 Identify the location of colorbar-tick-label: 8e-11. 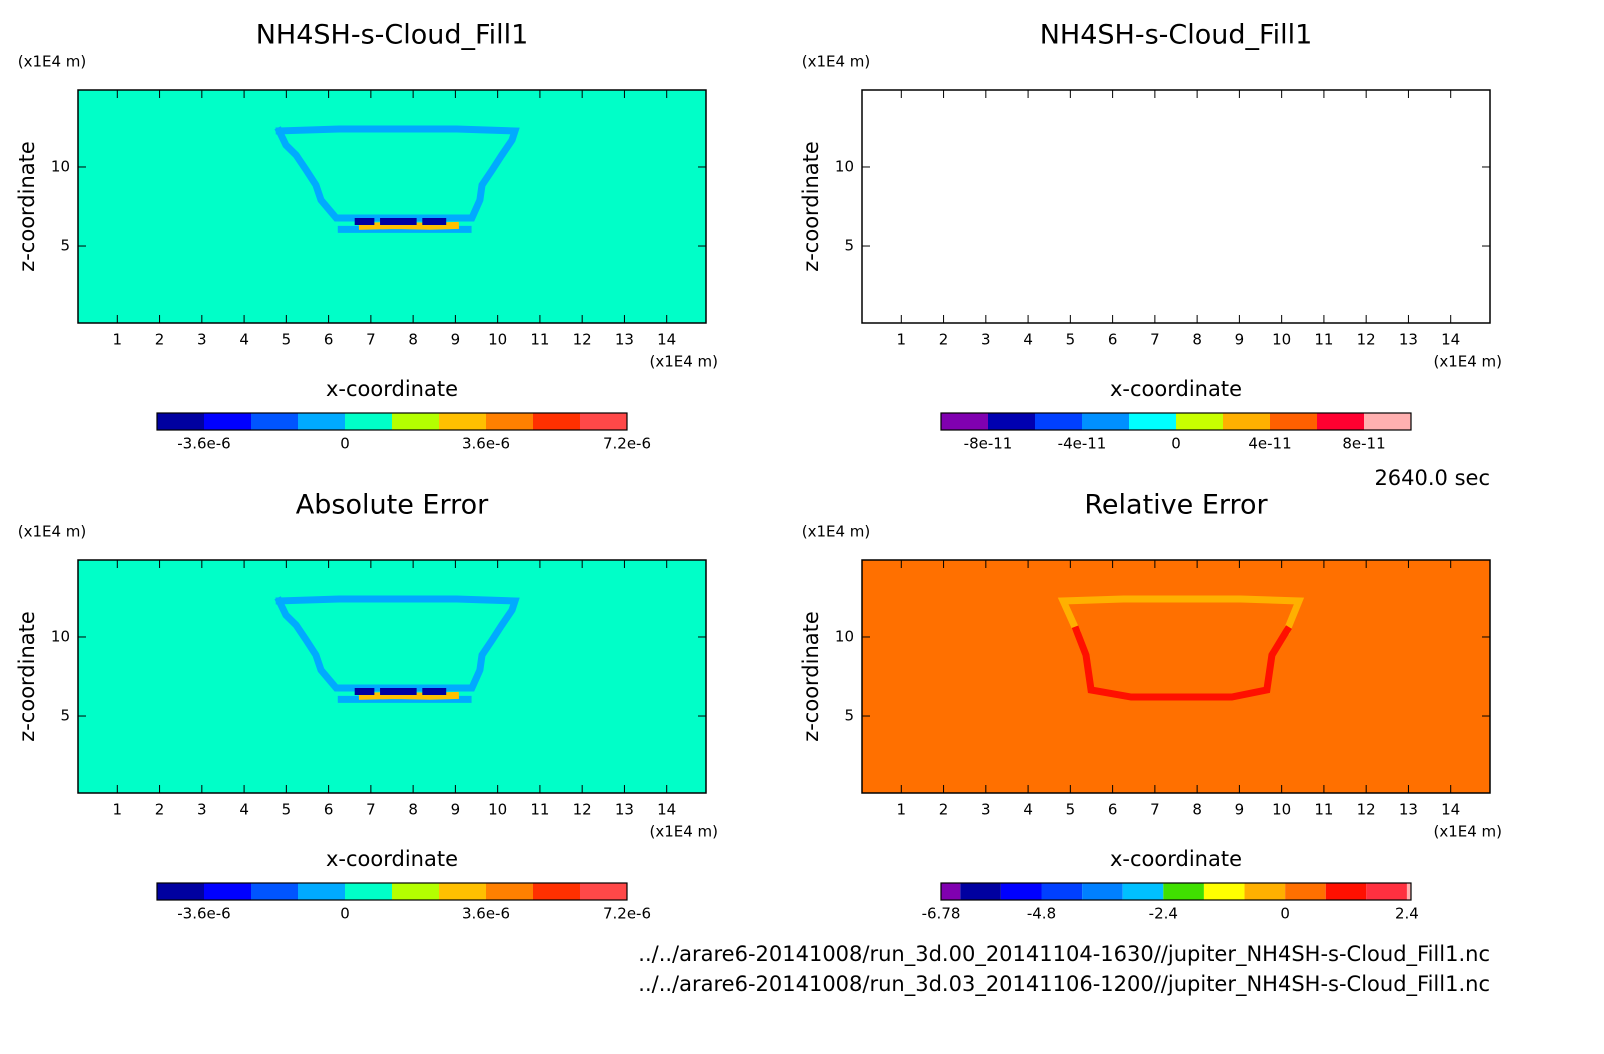
(1363, 444).